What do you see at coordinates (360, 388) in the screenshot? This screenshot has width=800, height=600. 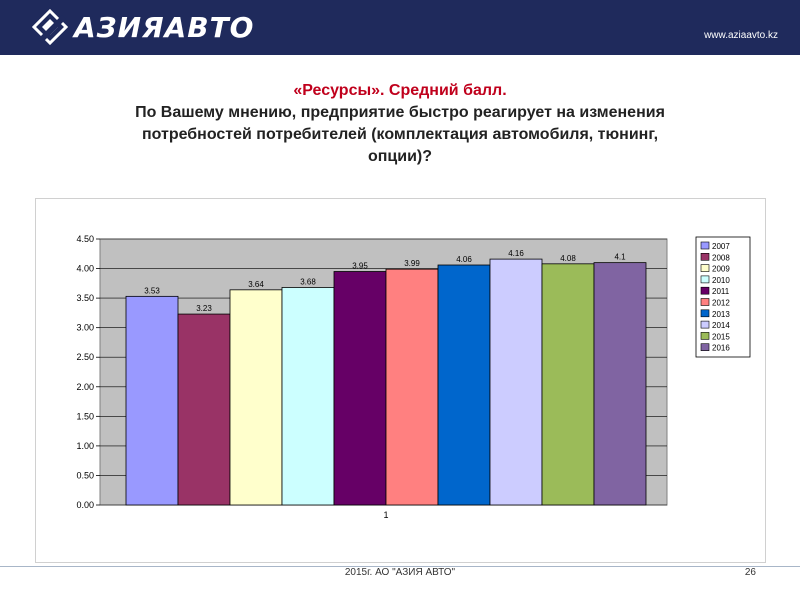 I see `bar-2011` at bounding box center [360, 388].